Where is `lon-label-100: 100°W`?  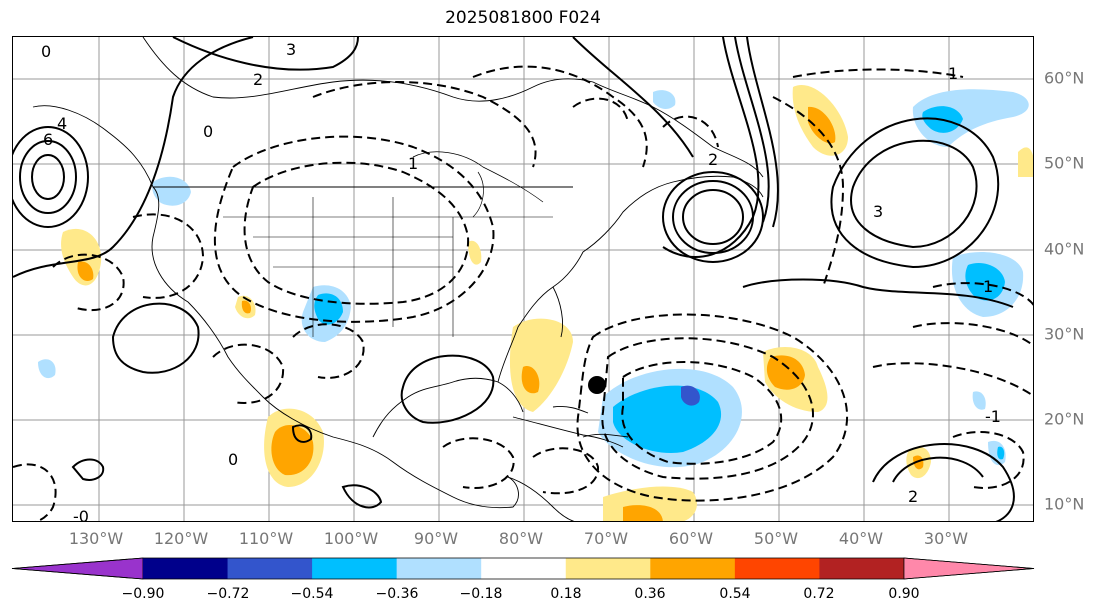
lon-label-100: 100°W is located at coordinates (351, 538).